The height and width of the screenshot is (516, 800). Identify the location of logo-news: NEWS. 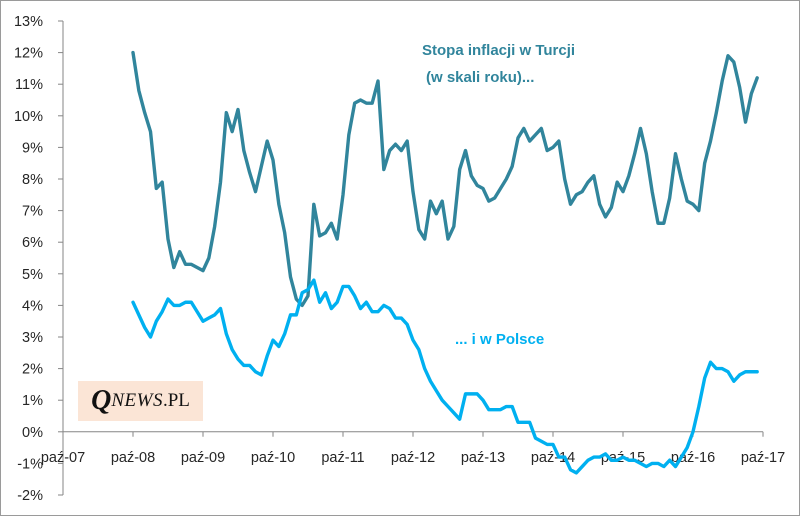
(137, 400).